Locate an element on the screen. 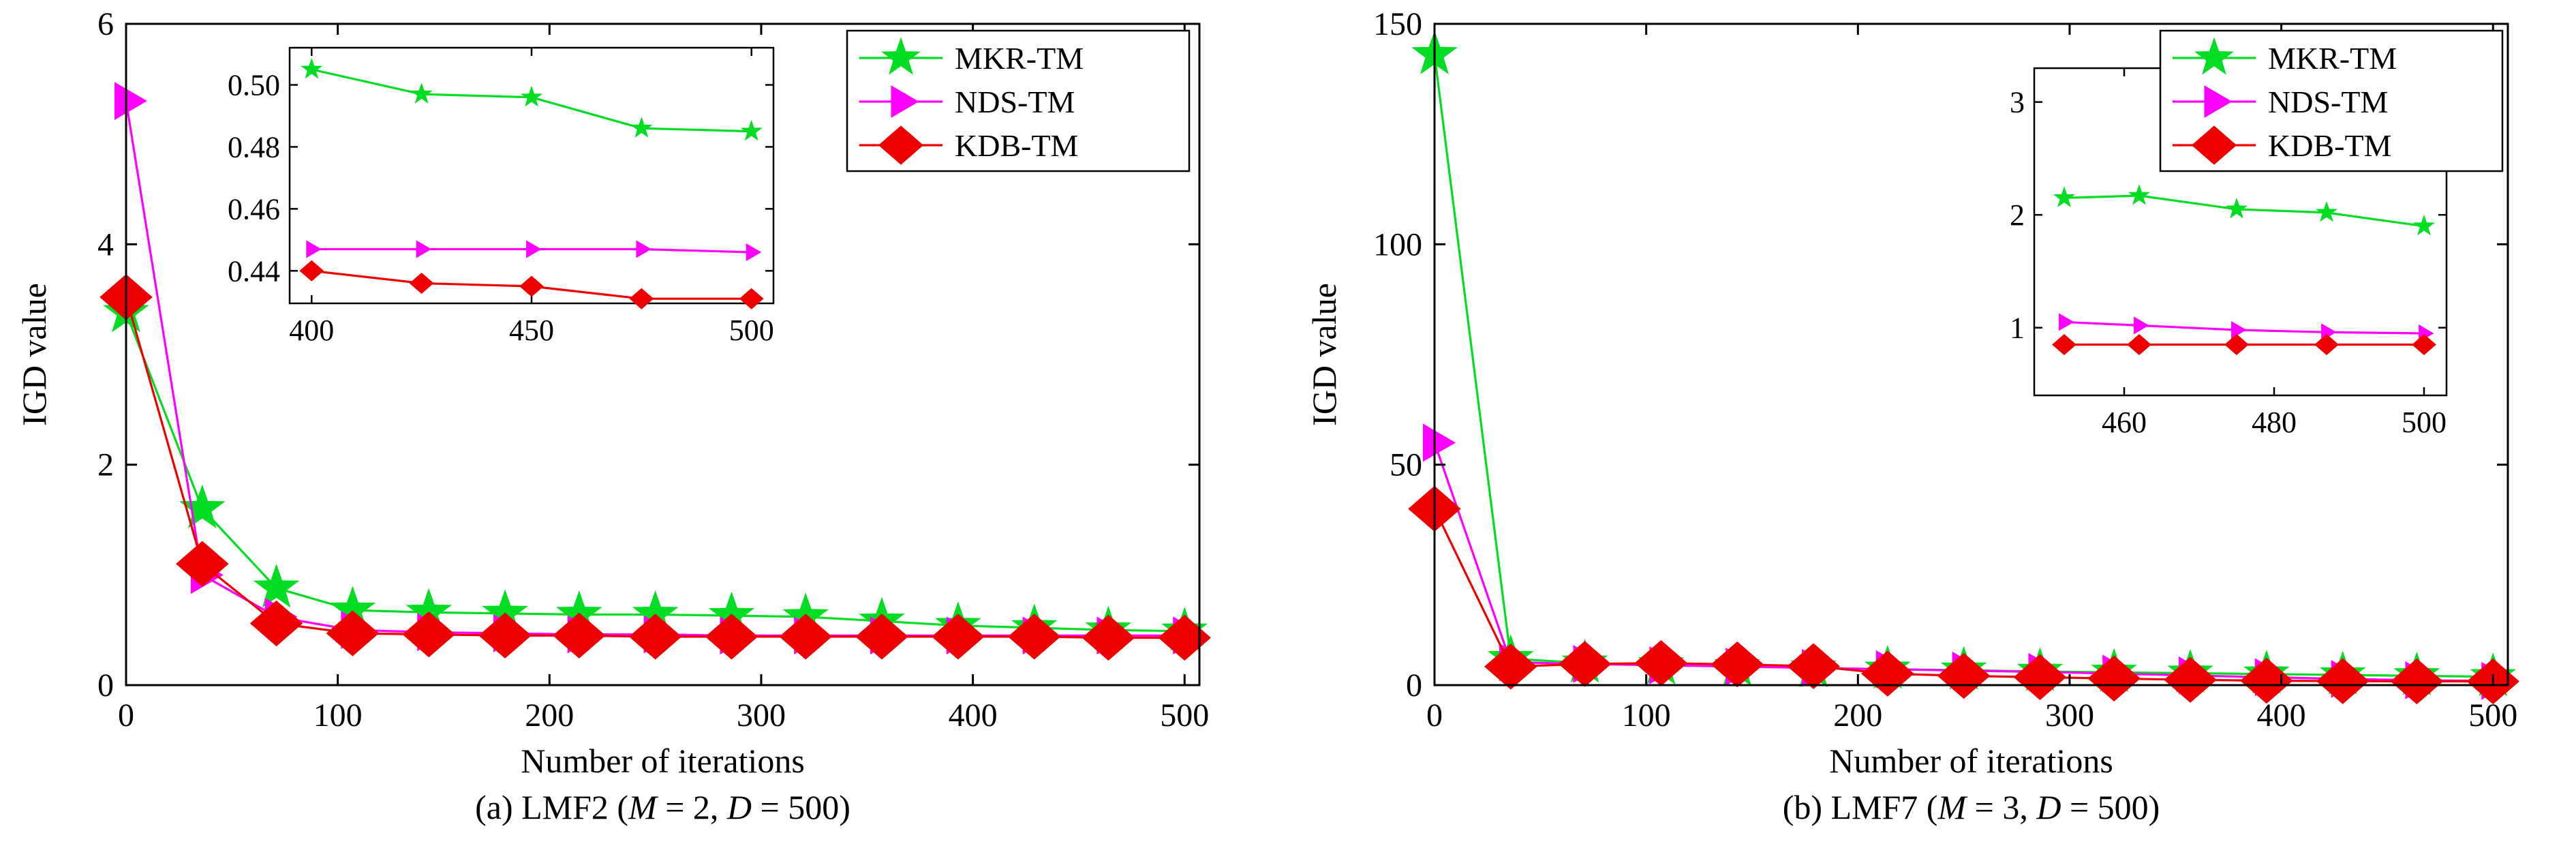 The width and height of the screenshot is (2576, 846). inset-y-tick-label: 0.50 is located at coordinates (254, 85).